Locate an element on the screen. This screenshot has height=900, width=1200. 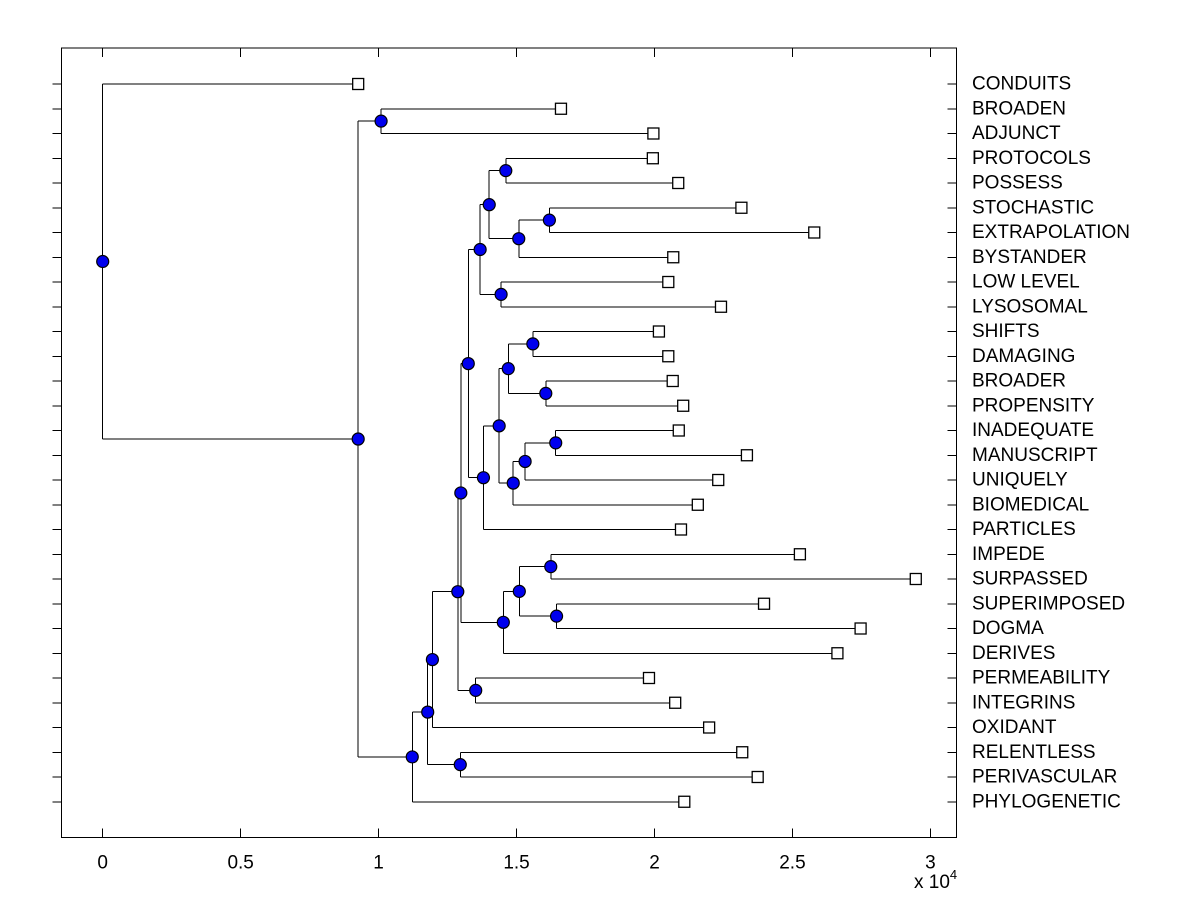
leaf-marker-stochastic is located at coordinates (741, 207).